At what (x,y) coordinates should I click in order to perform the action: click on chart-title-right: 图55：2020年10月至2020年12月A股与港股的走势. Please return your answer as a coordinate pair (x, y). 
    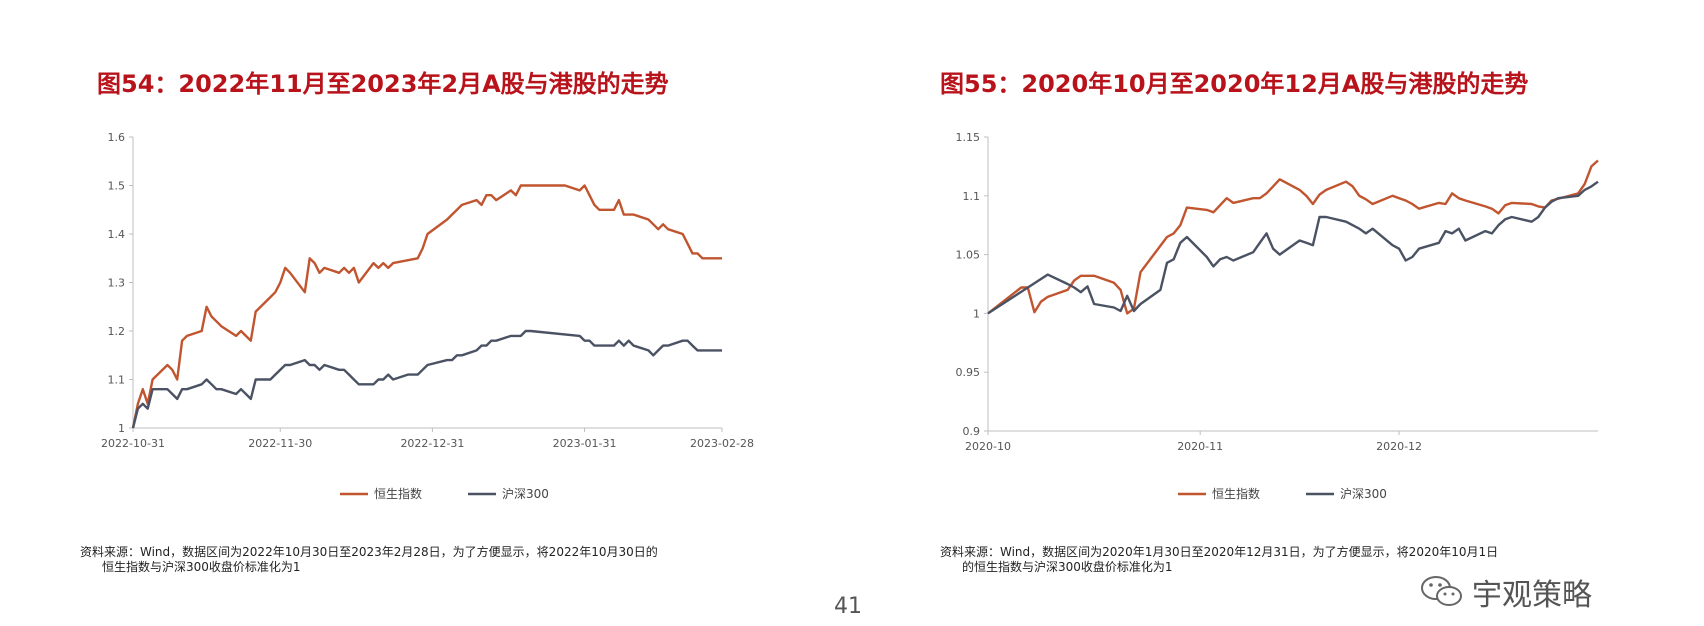
    Looking at the image, I should click on (1234, 84).